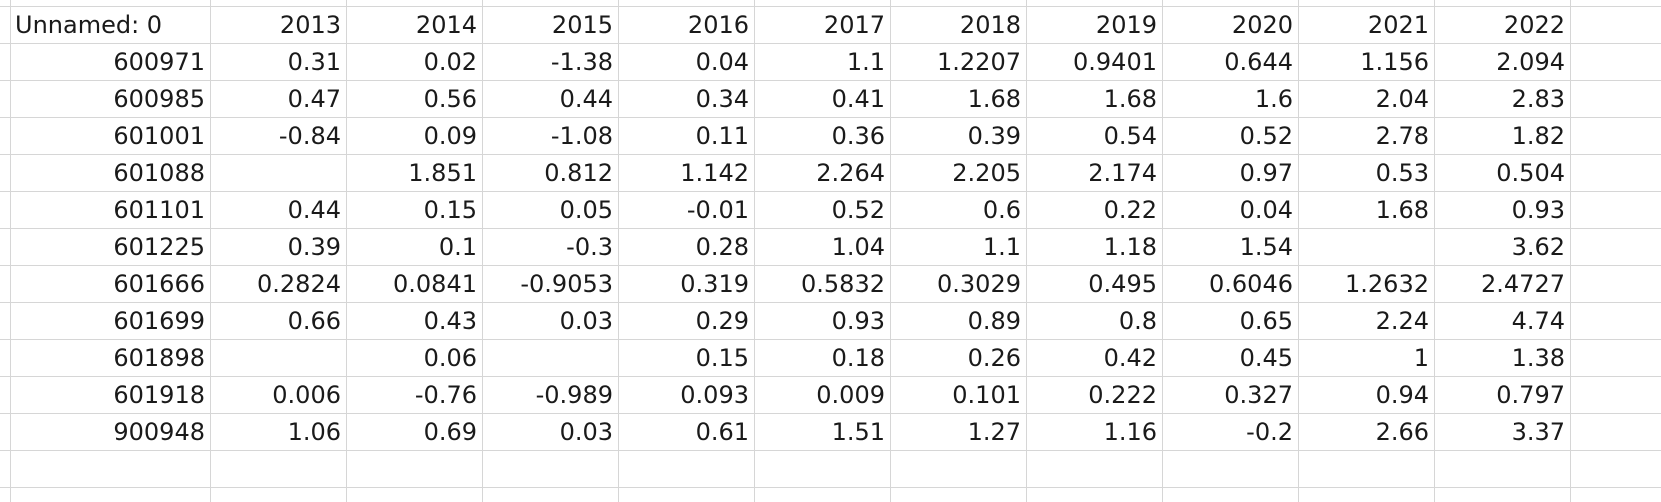 The width and height of the screenshot is (1661, 502). Describe the element at coordinates (578, 173) in the screenshot. I see `data-cell: 0.812` at that location.